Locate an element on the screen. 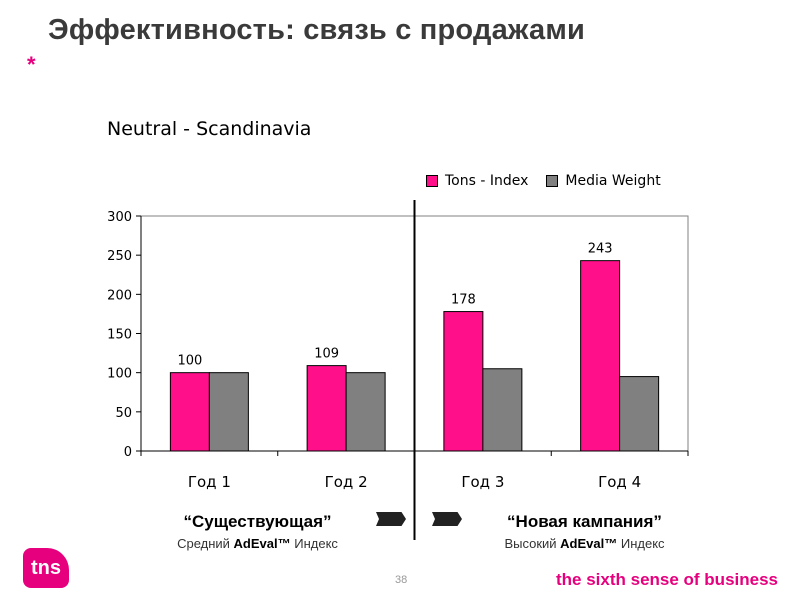  x-tick-label: Год 2 is located at coordinates (346, 482).